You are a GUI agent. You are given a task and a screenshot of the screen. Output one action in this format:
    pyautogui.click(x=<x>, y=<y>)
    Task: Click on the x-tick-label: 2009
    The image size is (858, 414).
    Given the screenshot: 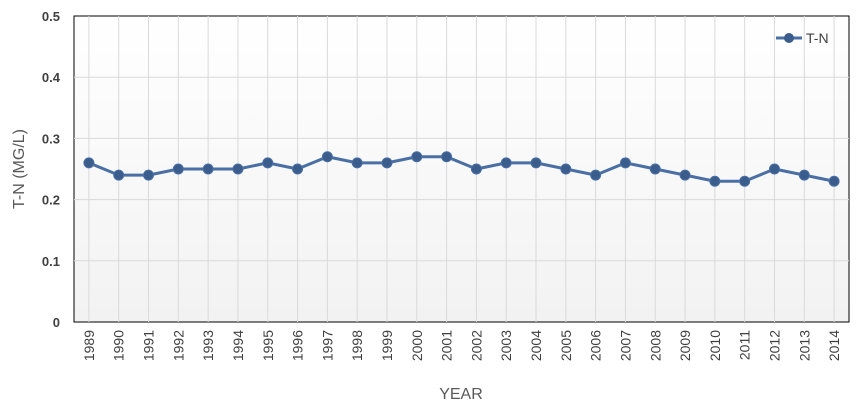 What is the action you would take?
    pyautogui.click(x=685, y=345)
    